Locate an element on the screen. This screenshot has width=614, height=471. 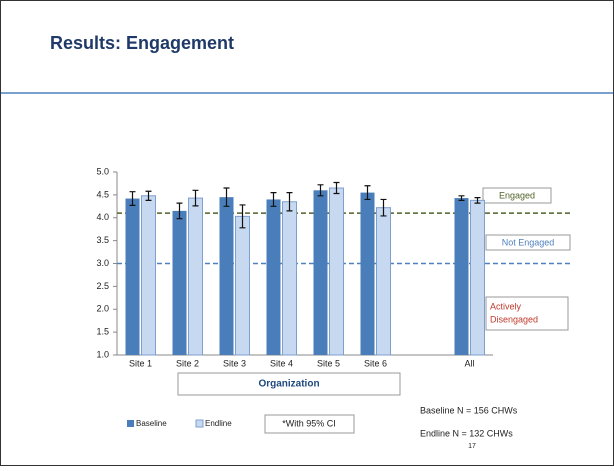
region-label: Disengaged is located at coordinates (514, 319).